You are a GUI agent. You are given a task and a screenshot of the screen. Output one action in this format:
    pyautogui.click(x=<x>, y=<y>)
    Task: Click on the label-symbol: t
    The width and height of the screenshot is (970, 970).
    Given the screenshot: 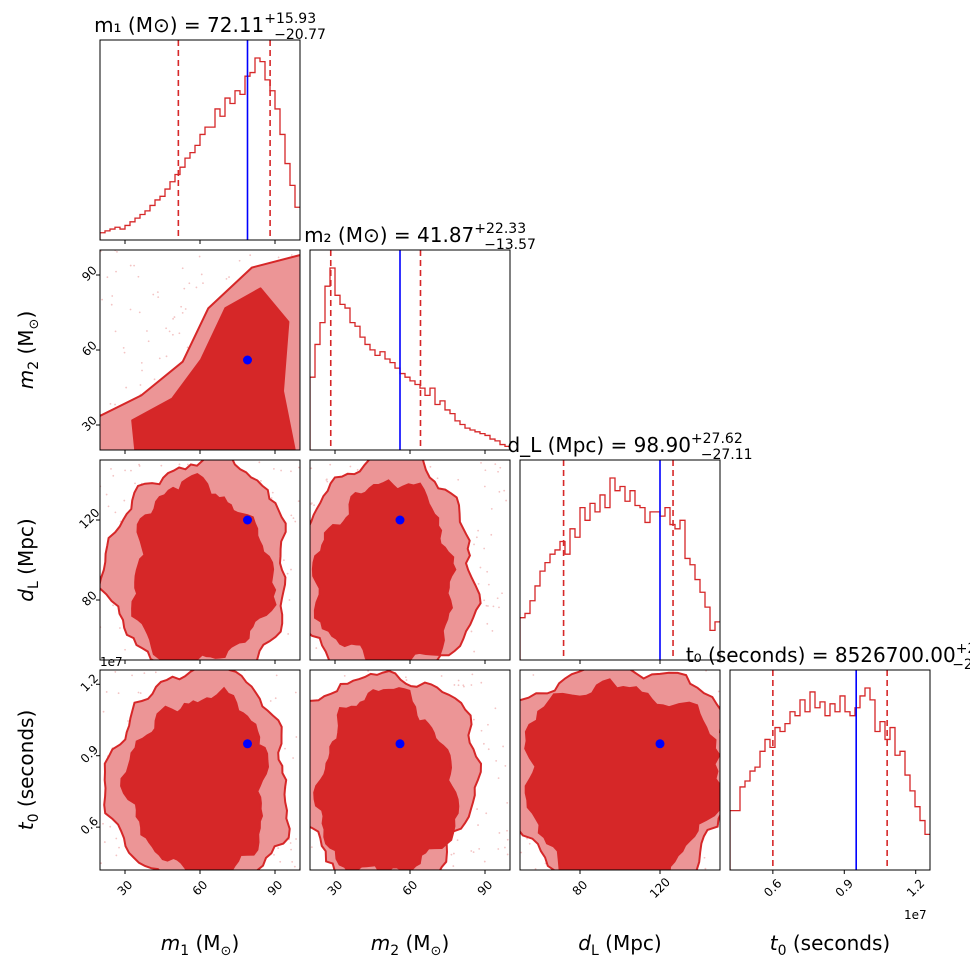 What is the action you would take?
    pyautogui.click(x=774, y=943)
    